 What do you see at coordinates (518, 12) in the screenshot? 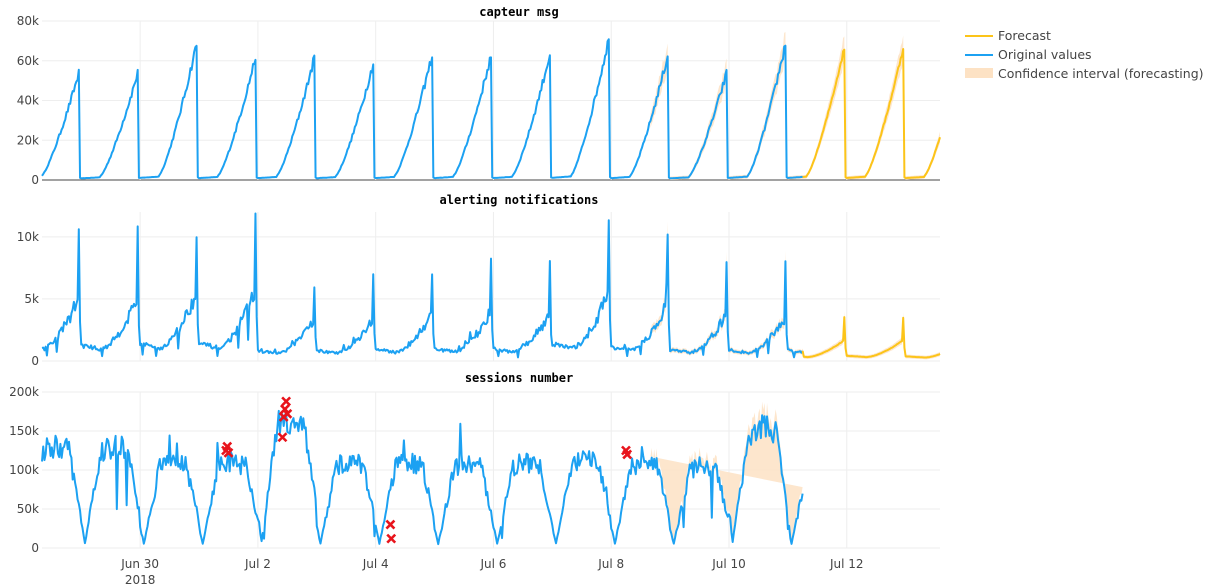
I see `panel-title-capteur-msg: capteur msg` at bounding box center [518, 12].